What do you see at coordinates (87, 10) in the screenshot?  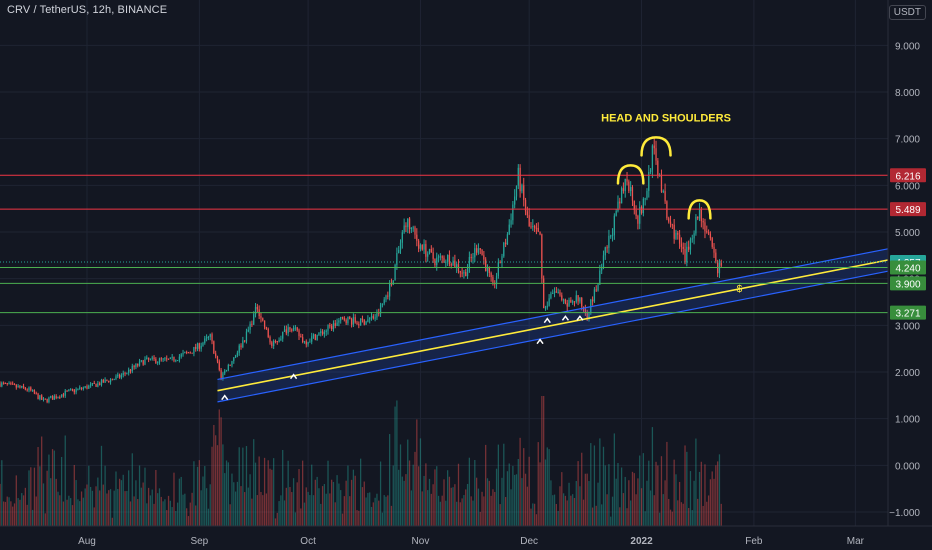 I see `symbol-legend: CRV / TetherUS, 12h, BINANCE` at bounding box center [87, 10].